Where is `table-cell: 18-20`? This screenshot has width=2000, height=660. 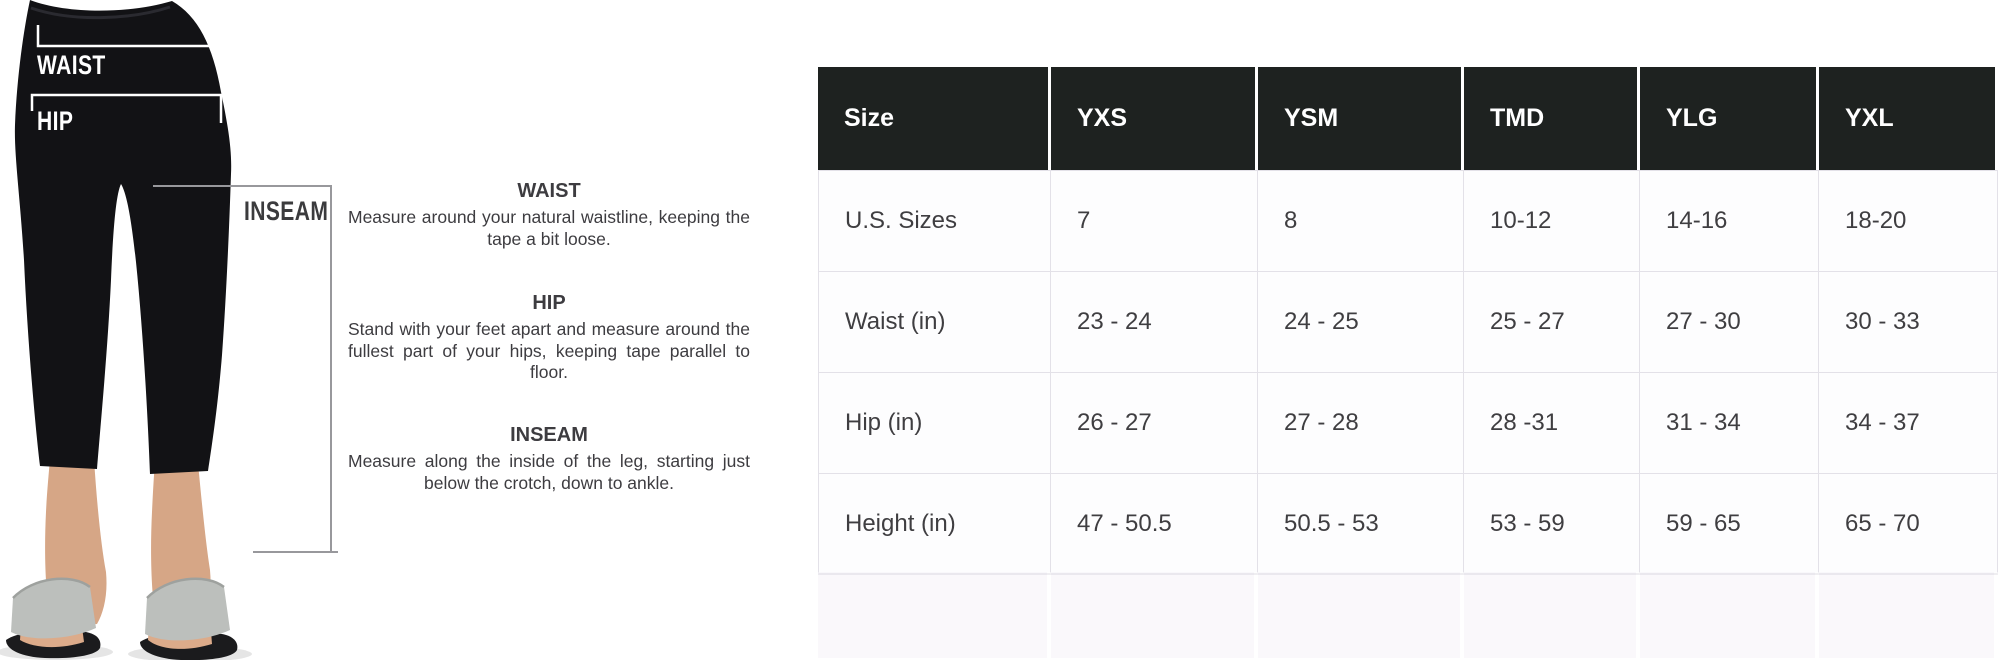
table-cell: 18-20 is located at coordinates (1908, 221).